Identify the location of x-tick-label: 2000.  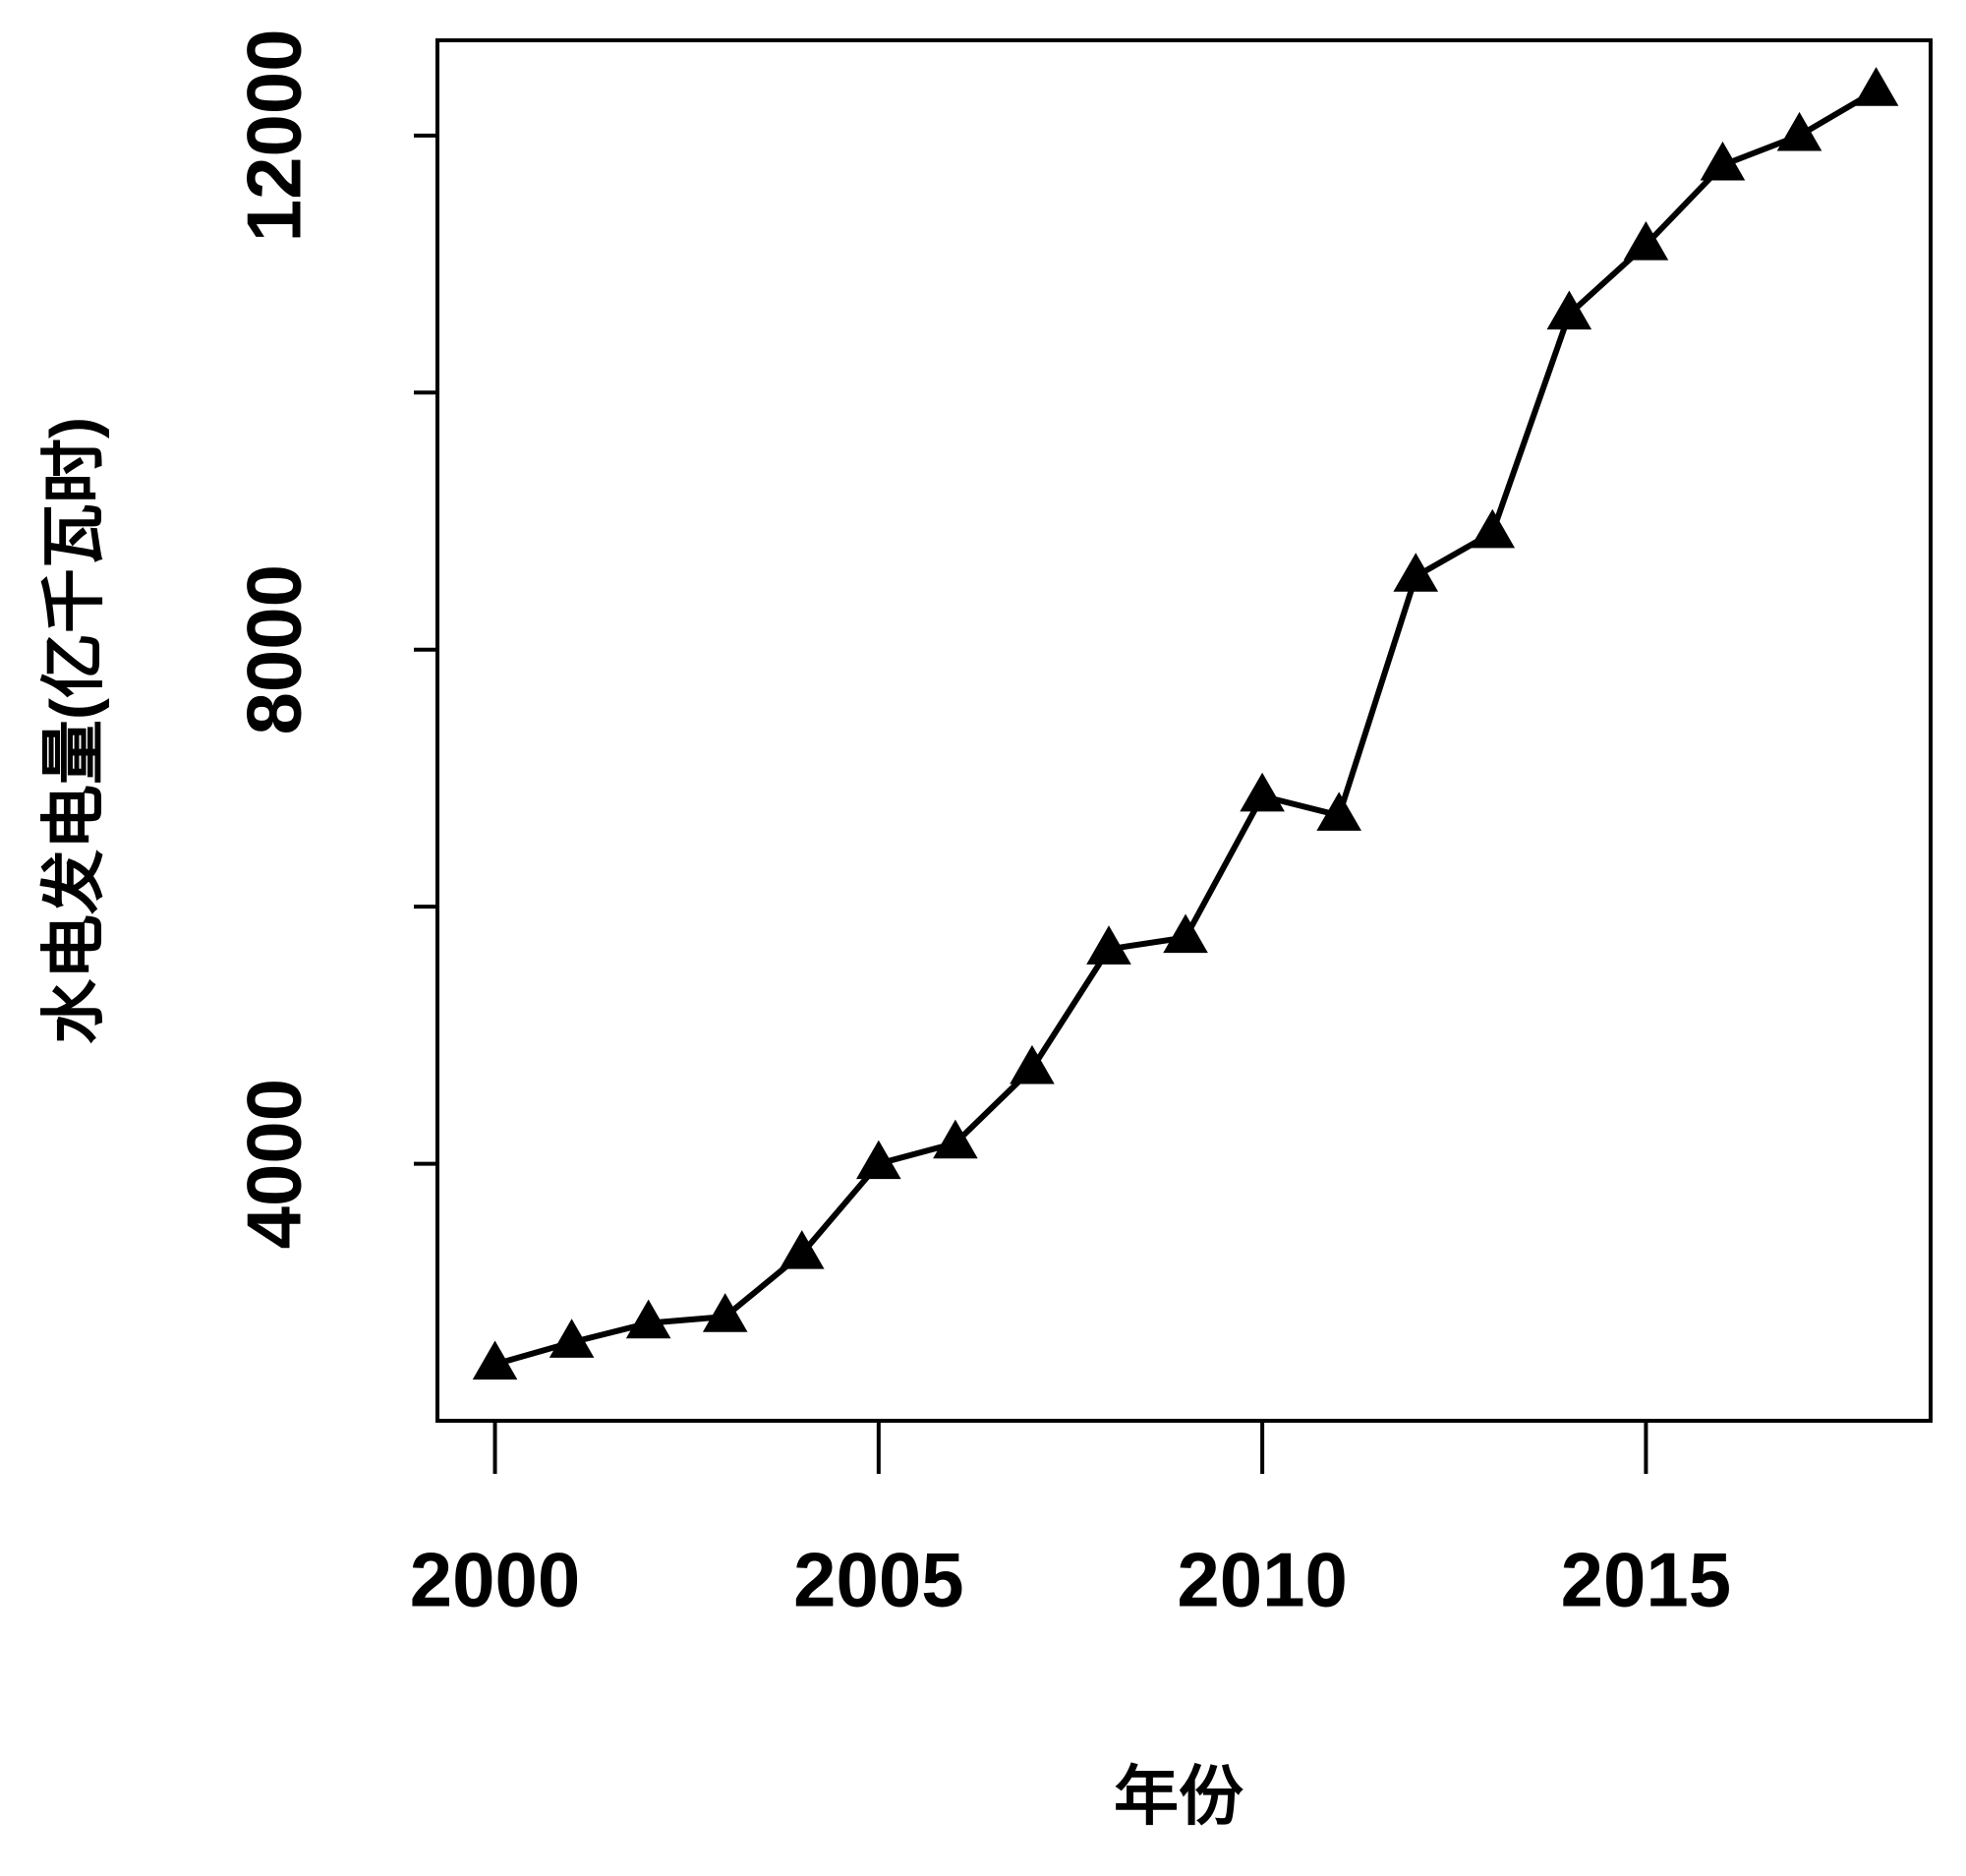
(496, 1580).